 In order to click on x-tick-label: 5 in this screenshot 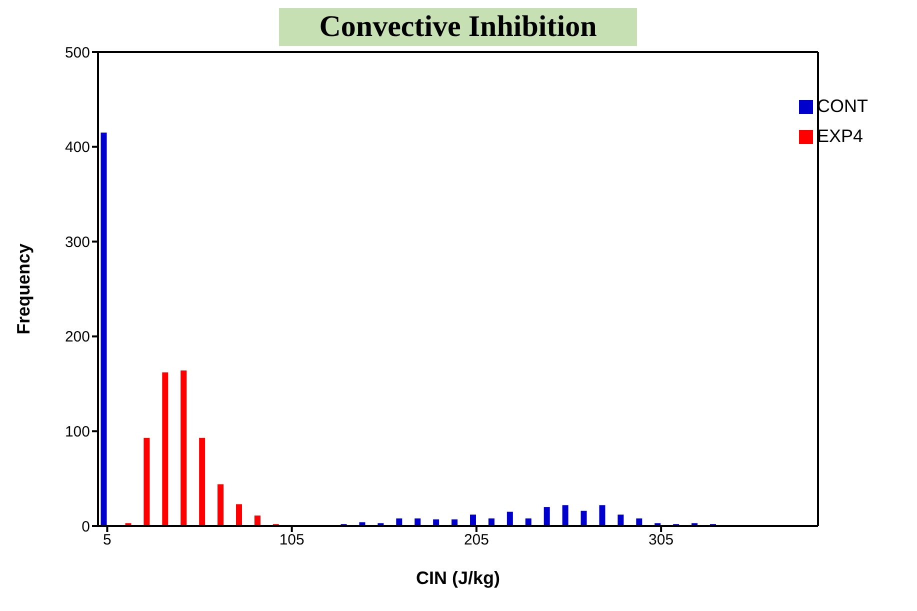, I will do `click(107, 540)`.